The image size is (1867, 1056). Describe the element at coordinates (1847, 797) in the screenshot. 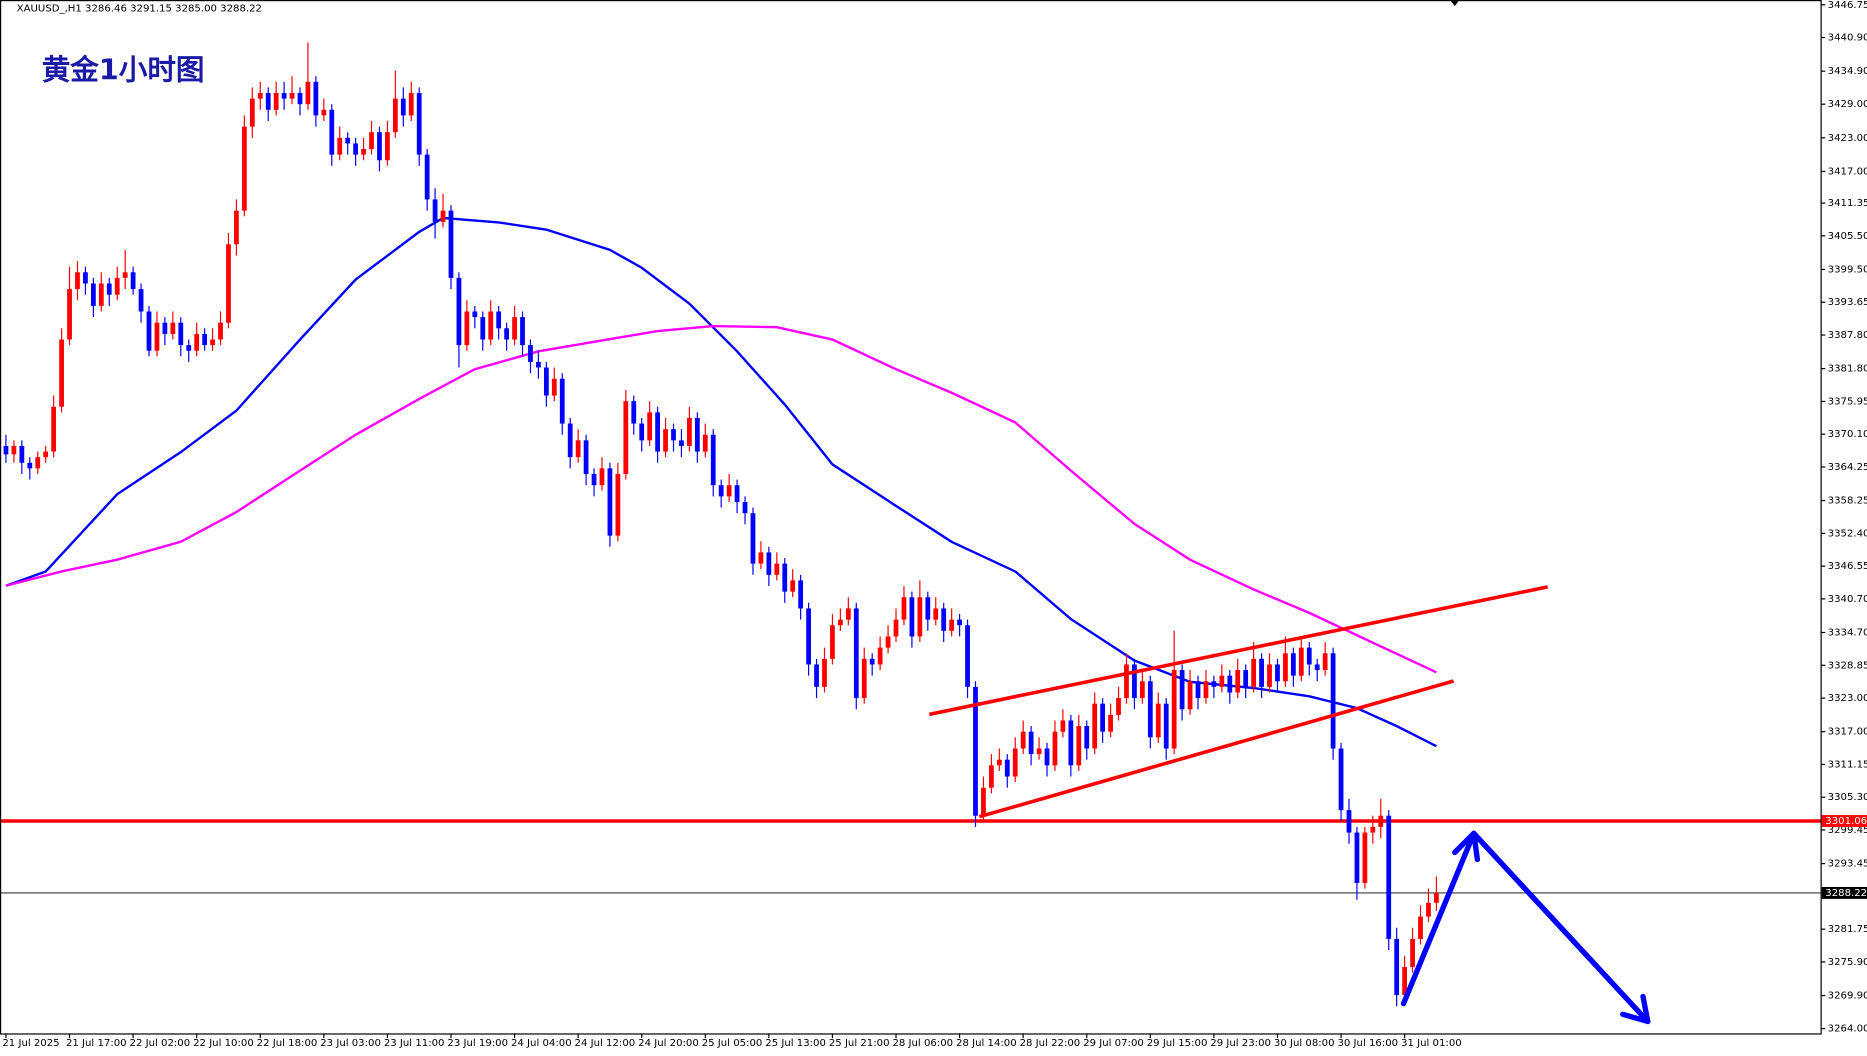

I see `y-tick-label: 3305.30` at that location.